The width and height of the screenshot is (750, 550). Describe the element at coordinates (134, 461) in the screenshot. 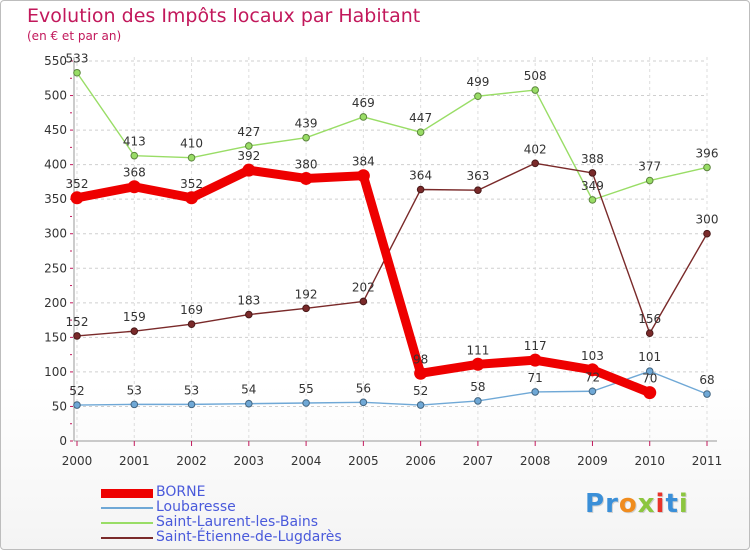

I see `x-tick-label: 2001` at that location.